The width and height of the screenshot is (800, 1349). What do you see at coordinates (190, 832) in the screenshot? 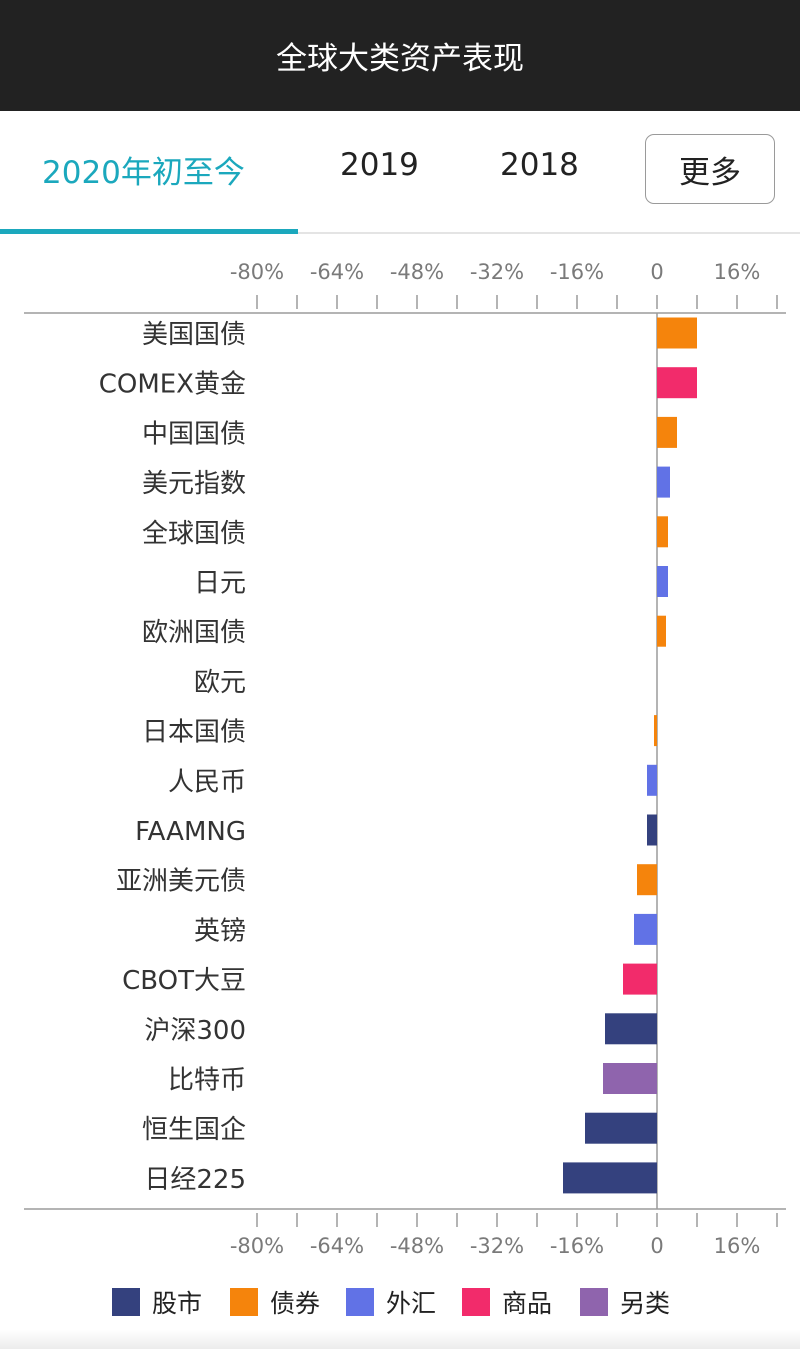
I see `category-label: FAAMNG` at bounding box center [190, 832].